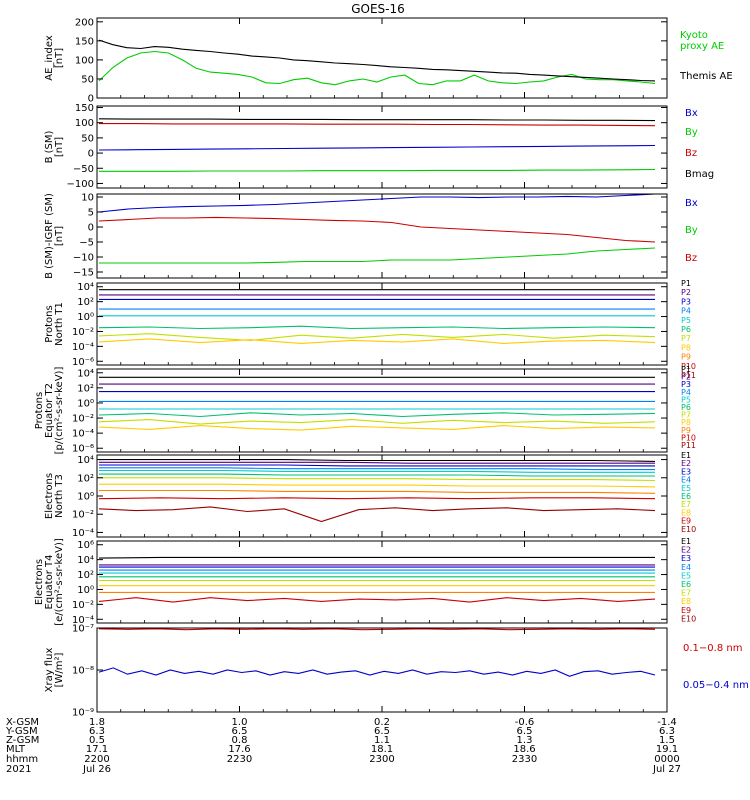  Describe the element at coordinates (240, 722) in the screenshot. I see `ephemeris-cell: 1.0` at that location.